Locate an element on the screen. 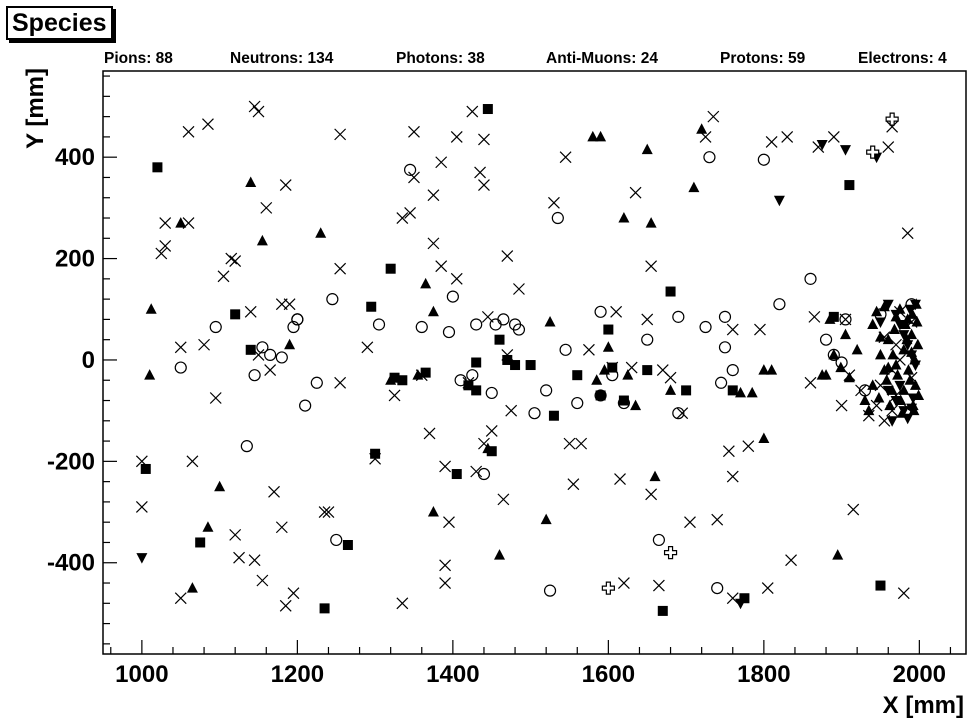 Image resolution: width=976 pixels, height=721 pixels. x-tick-label: 1600 is located at coordinates (608, 674).